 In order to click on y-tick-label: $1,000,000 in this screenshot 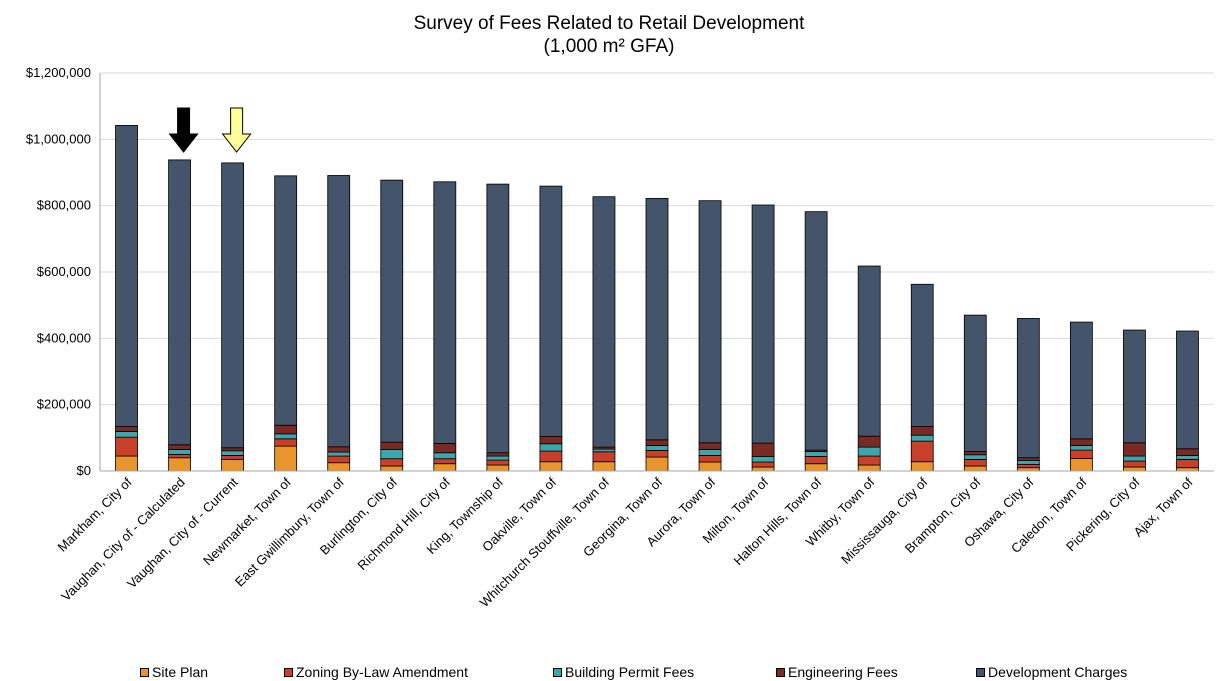, I will do `click(58, 138)`.